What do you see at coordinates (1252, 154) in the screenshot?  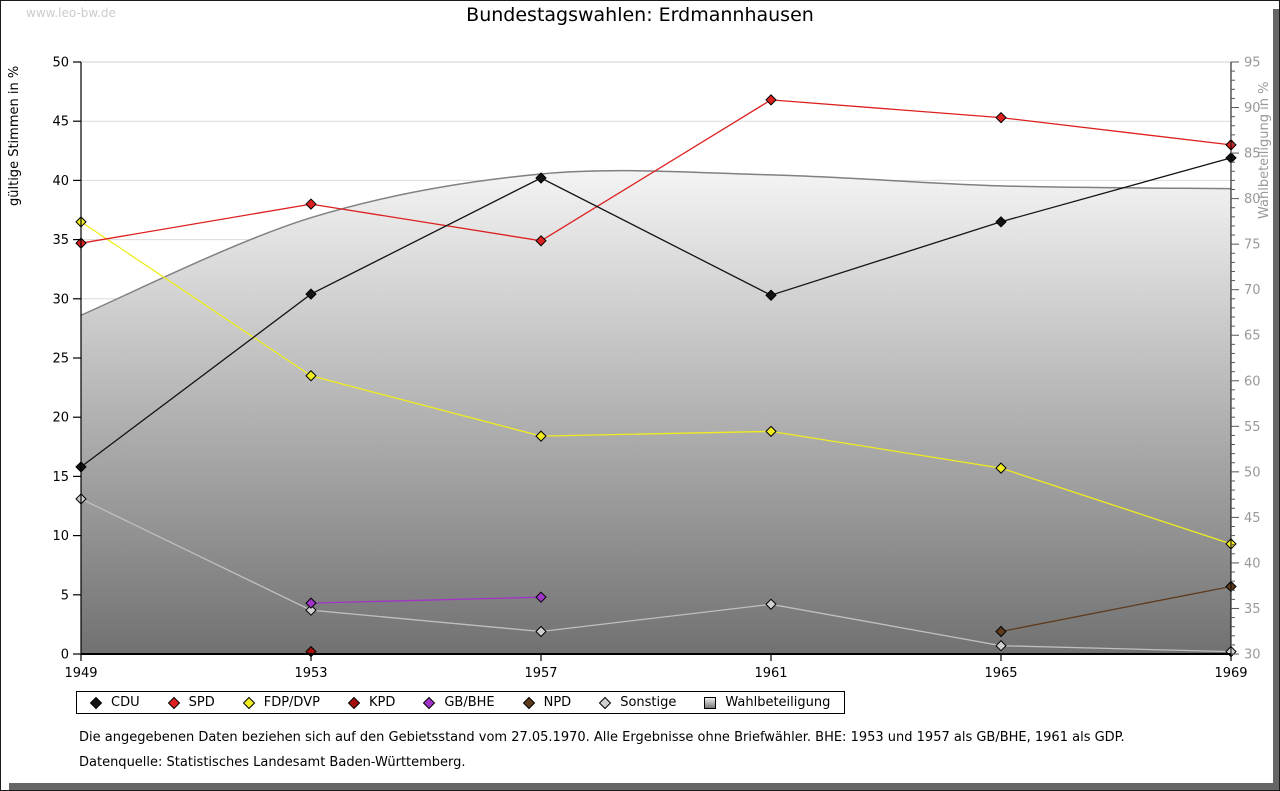 I see `svg-text: 85` at bounding box center [1252, 154].